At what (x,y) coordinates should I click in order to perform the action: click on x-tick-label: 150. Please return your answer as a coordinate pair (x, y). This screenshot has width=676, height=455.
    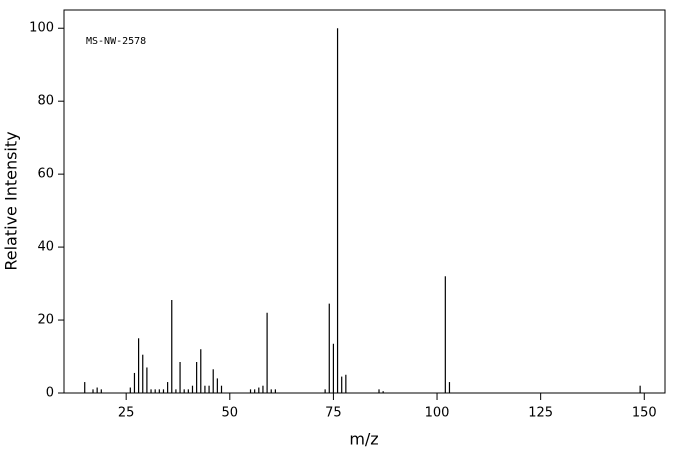
    Looking at the image, I should click on (644, 413).